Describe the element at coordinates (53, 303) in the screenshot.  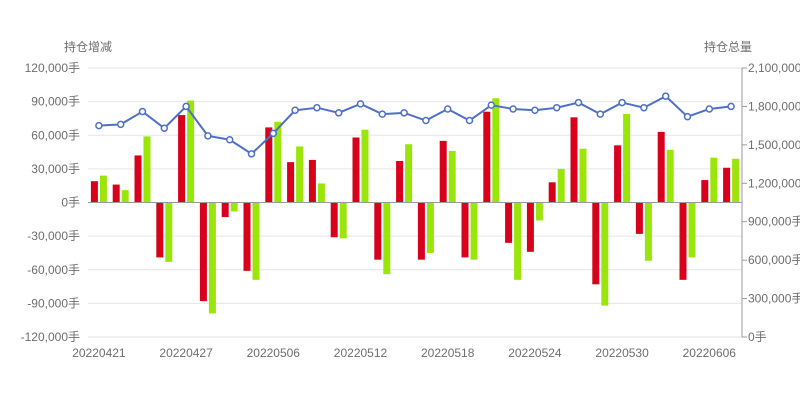
I see `left-tick-label: -90,000手` at that location.